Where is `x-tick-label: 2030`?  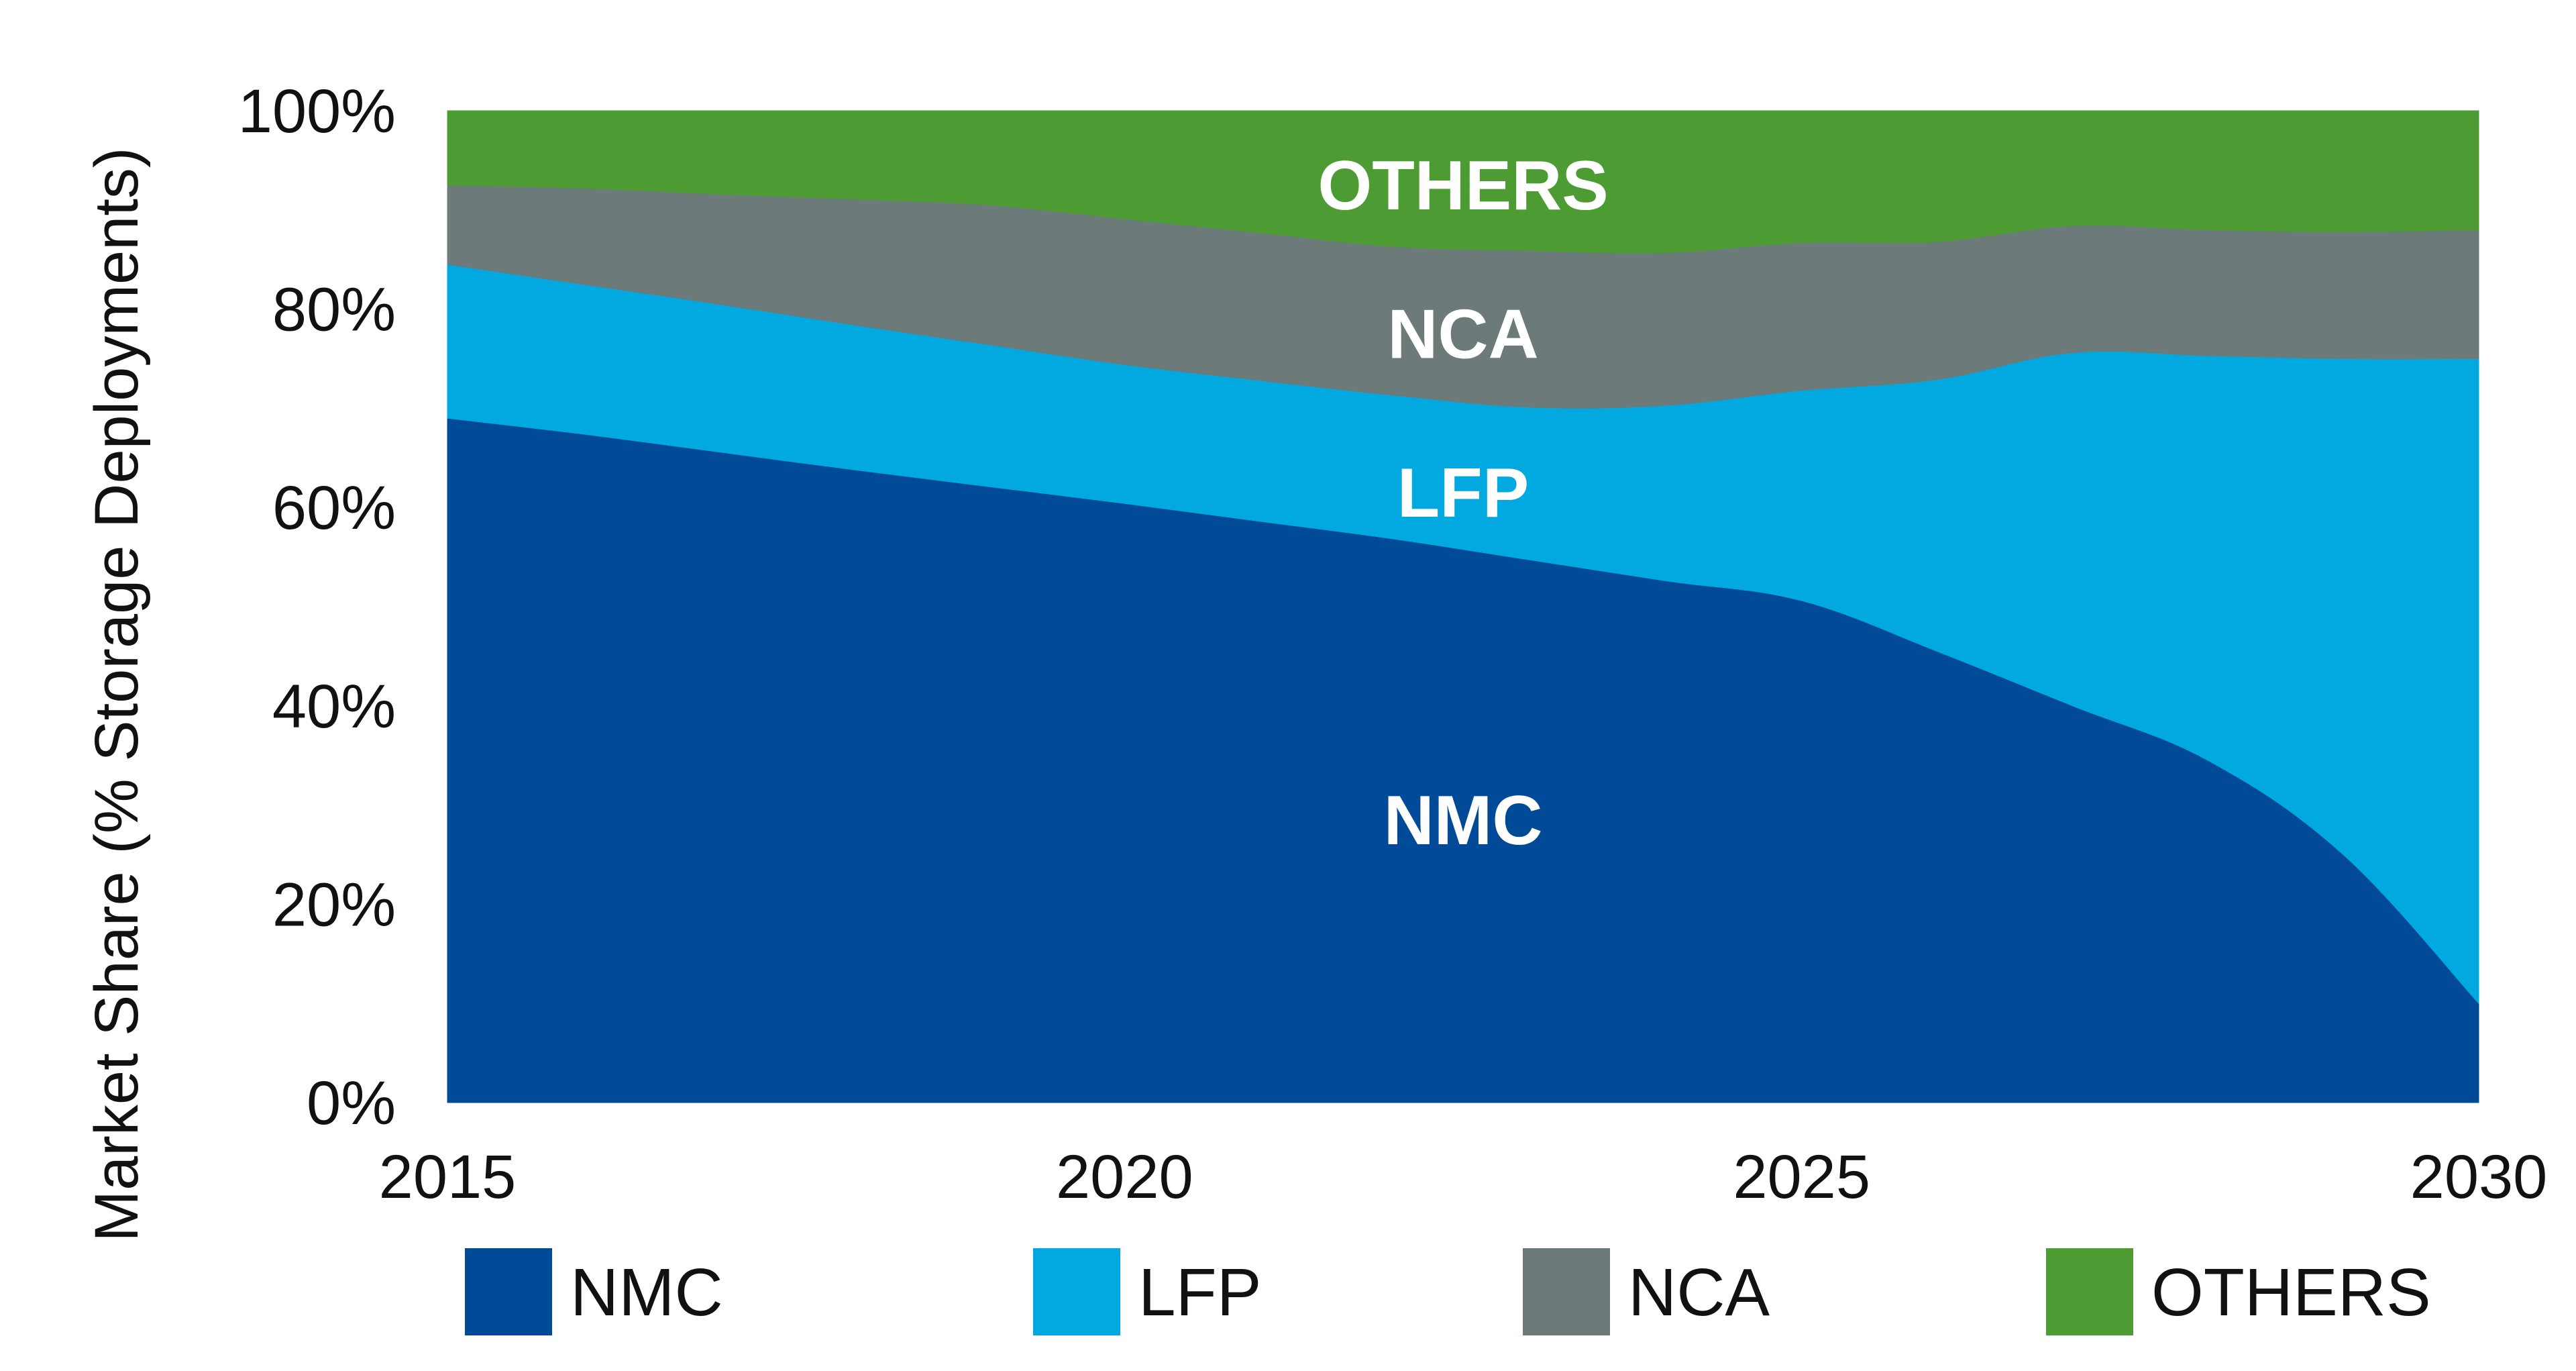 x-tick-label: 2030 is located at coordinates (2479, 1177).